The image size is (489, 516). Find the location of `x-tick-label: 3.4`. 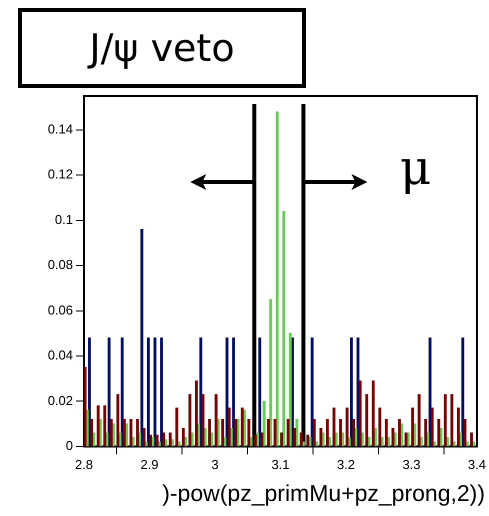

x-tick-label: 3.4 is located at coordinates (477, 464).